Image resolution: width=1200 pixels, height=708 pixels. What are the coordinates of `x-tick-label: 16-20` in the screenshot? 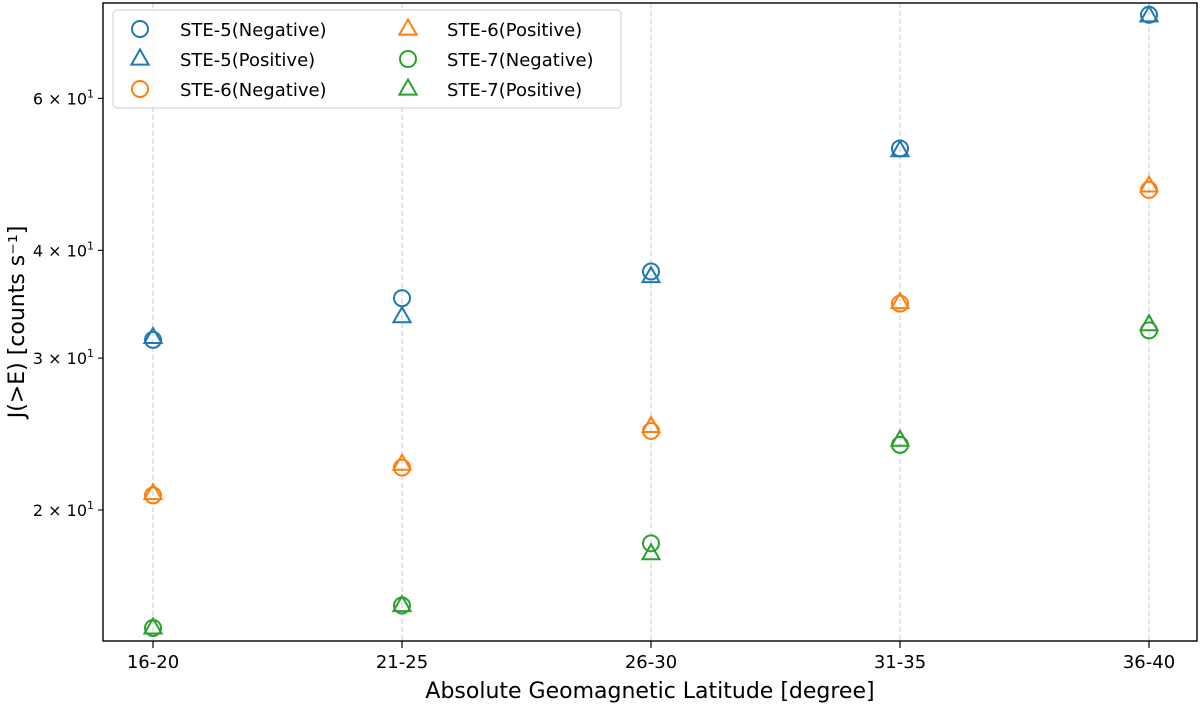 It's located at (153, 662).